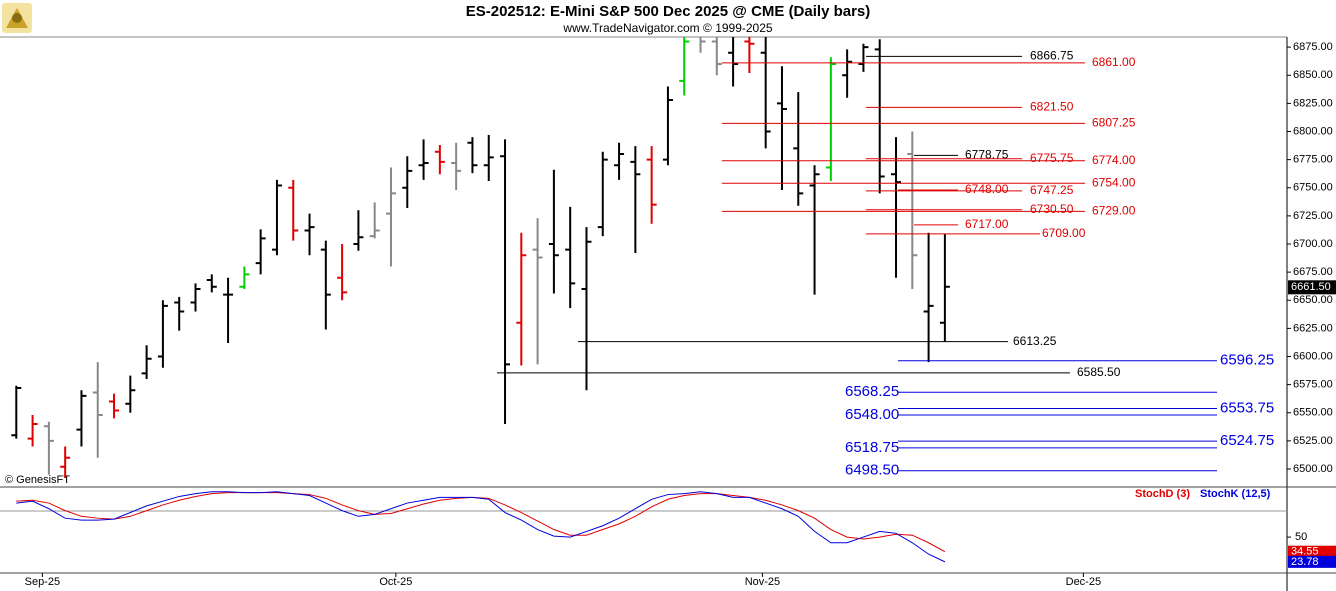  I want to click on level-label: 6747.25, so click(1052, 190).